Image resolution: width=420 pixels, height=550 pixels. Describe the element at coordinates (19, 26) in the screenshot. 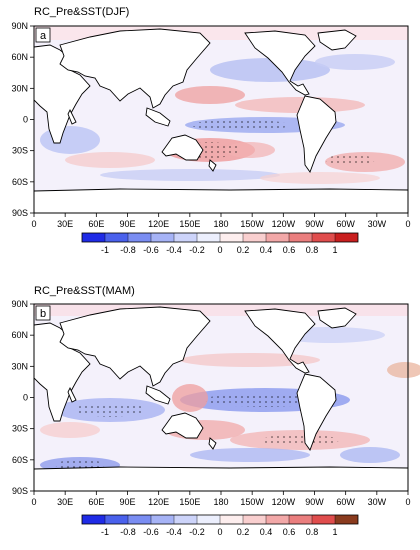

I see `panel-a-lat-tick-label: 90N` at that location.